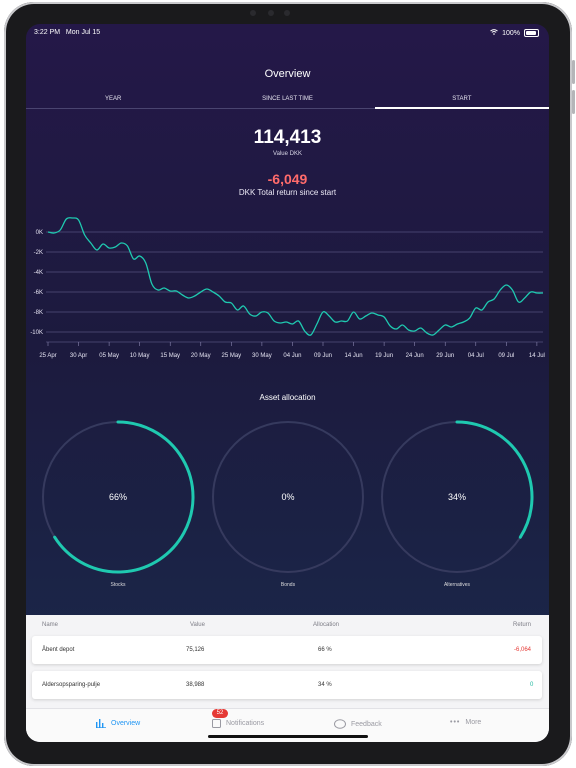 This screenshot has width=576, height=768. What do you see at coordinates (262, 356) in the screenshot?
I see `x-tick-label: 30 May` at bounding box center [262, 356].